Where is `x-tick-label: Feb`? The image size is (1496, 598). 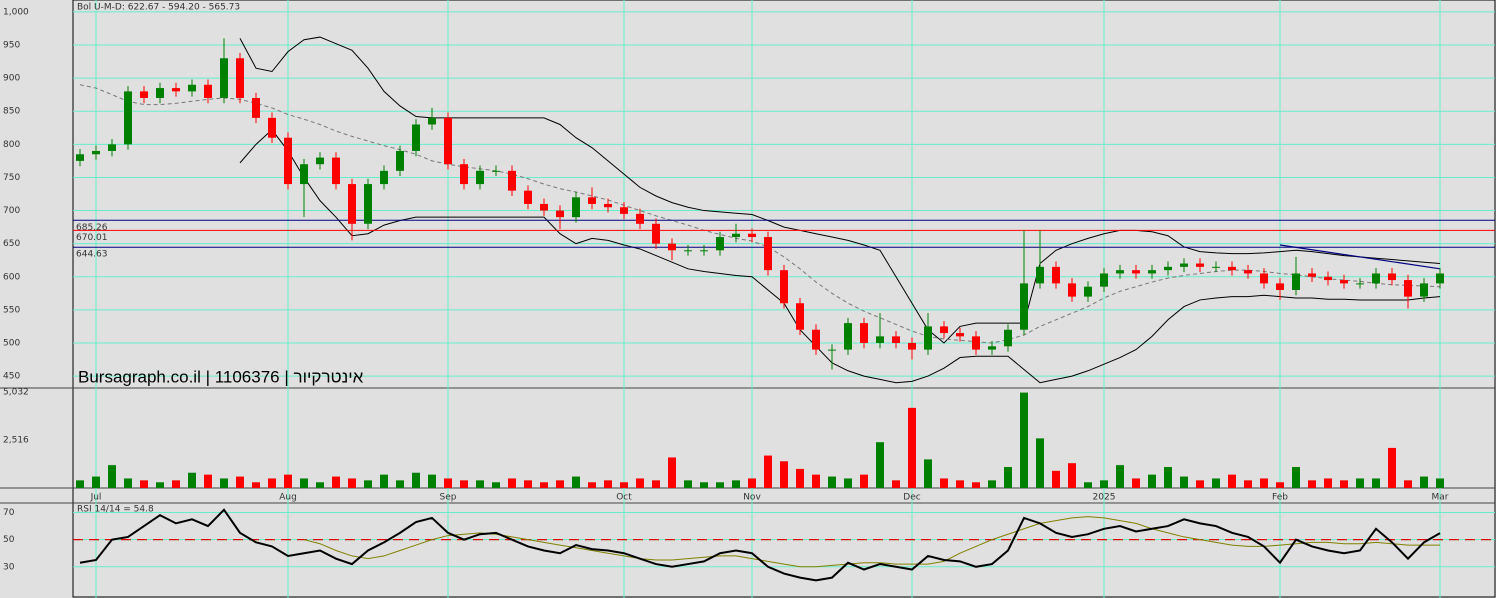
x-tick-label: Feb is located at coordinates (1280, 498).